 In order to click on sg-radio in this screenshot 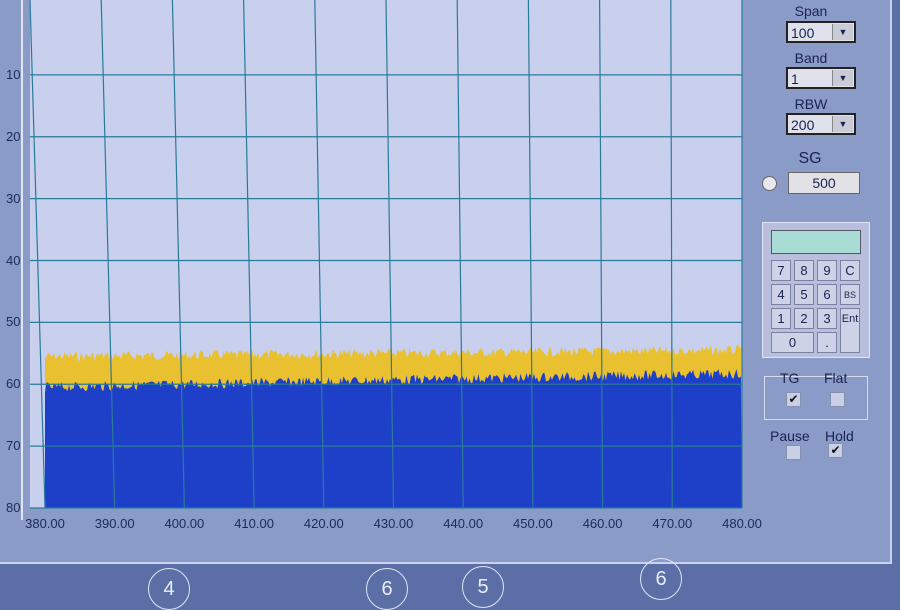, I will do `click(769, 183)`.